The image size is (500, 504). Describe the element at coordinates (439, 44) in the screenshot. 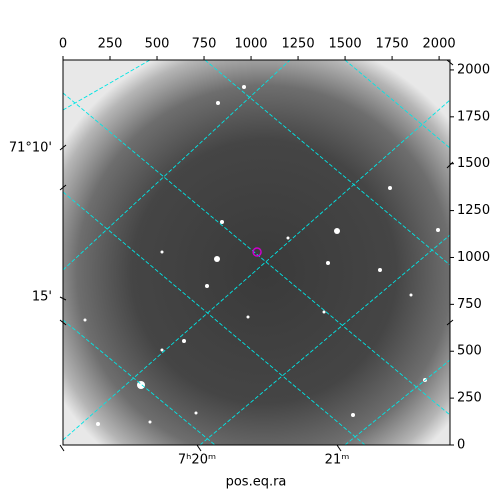

I see `x-tick-label: 2000` at that location.